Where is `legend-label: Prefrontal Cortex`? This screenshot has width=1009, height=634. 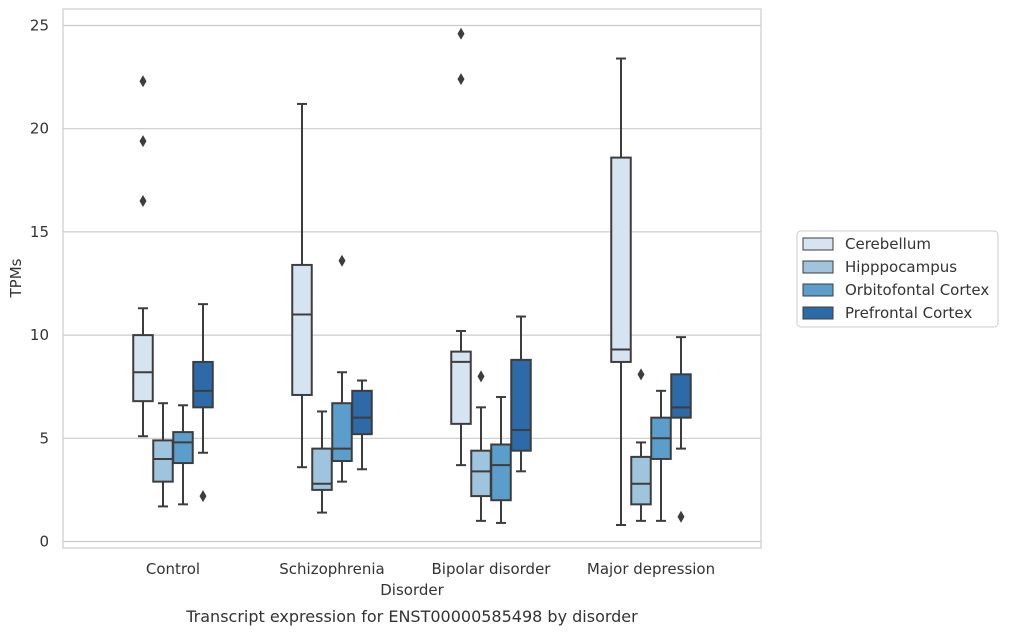 legend-label: Prefrontal Cortex is located at coordinates (908, 313).